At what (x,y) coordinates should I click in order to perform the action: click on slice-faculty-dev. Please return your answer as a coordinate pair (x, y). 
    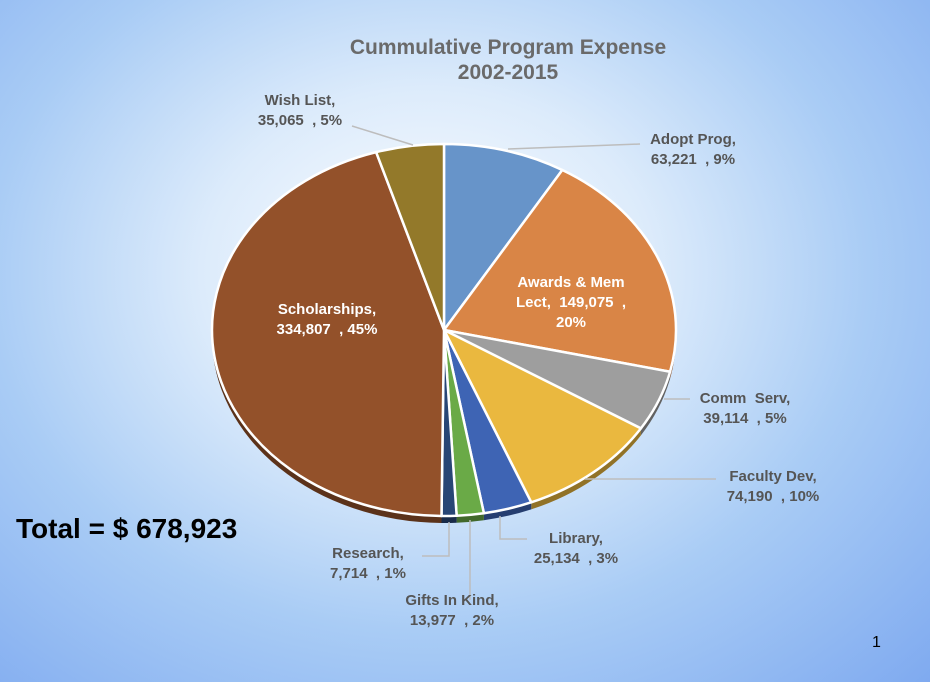
    Looking at the image, I should click on (542, 416).